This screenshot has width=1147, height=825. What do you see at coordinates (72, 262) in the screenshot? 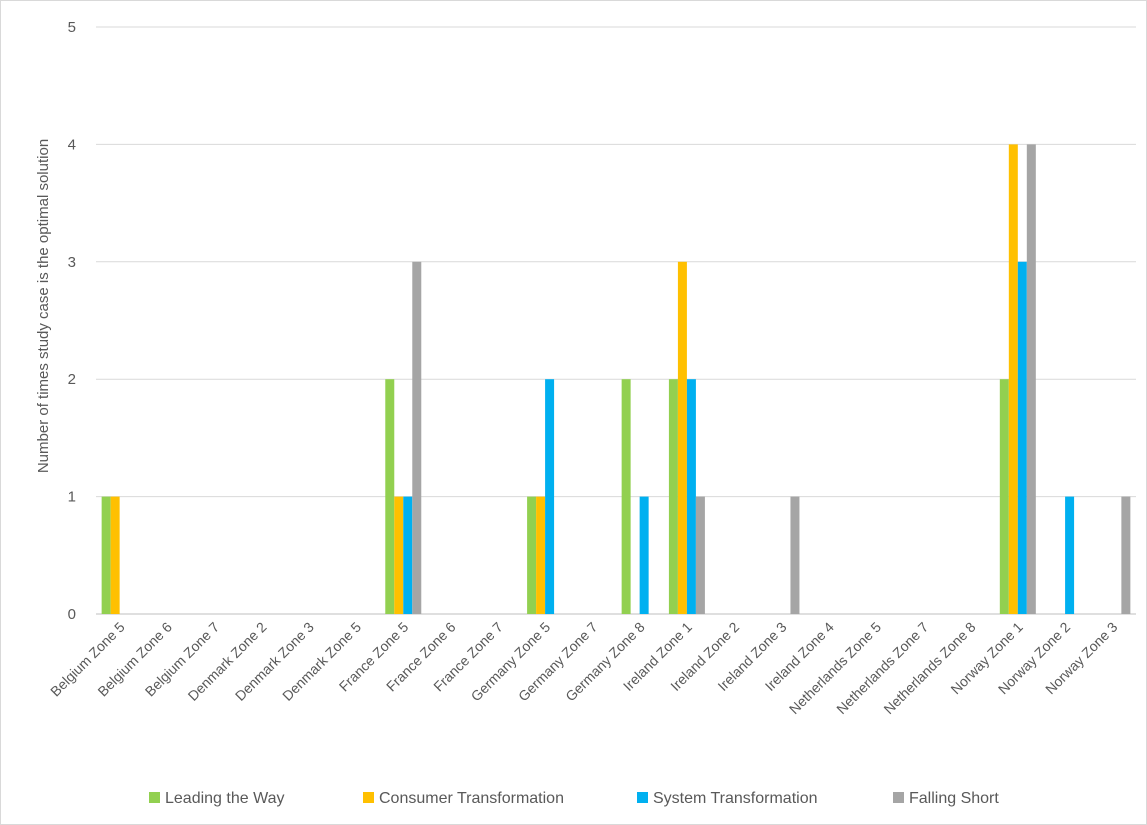
I see `y-tick-label: 3` at bounding box center [72, 262].